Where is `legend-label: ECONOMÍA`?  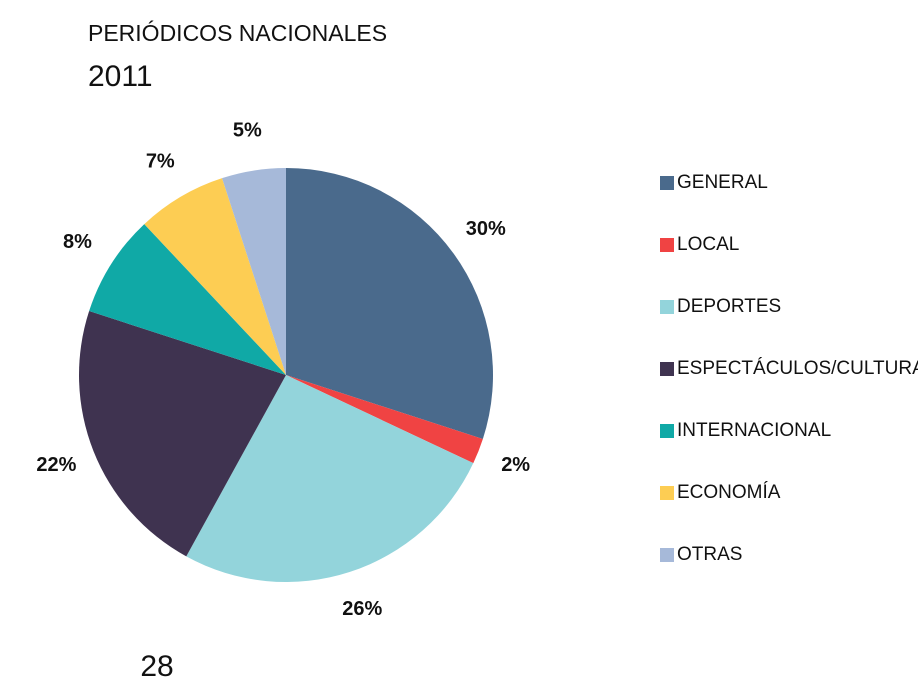
legend-label: ECONOMÍA is located at coordinates (729, 492).